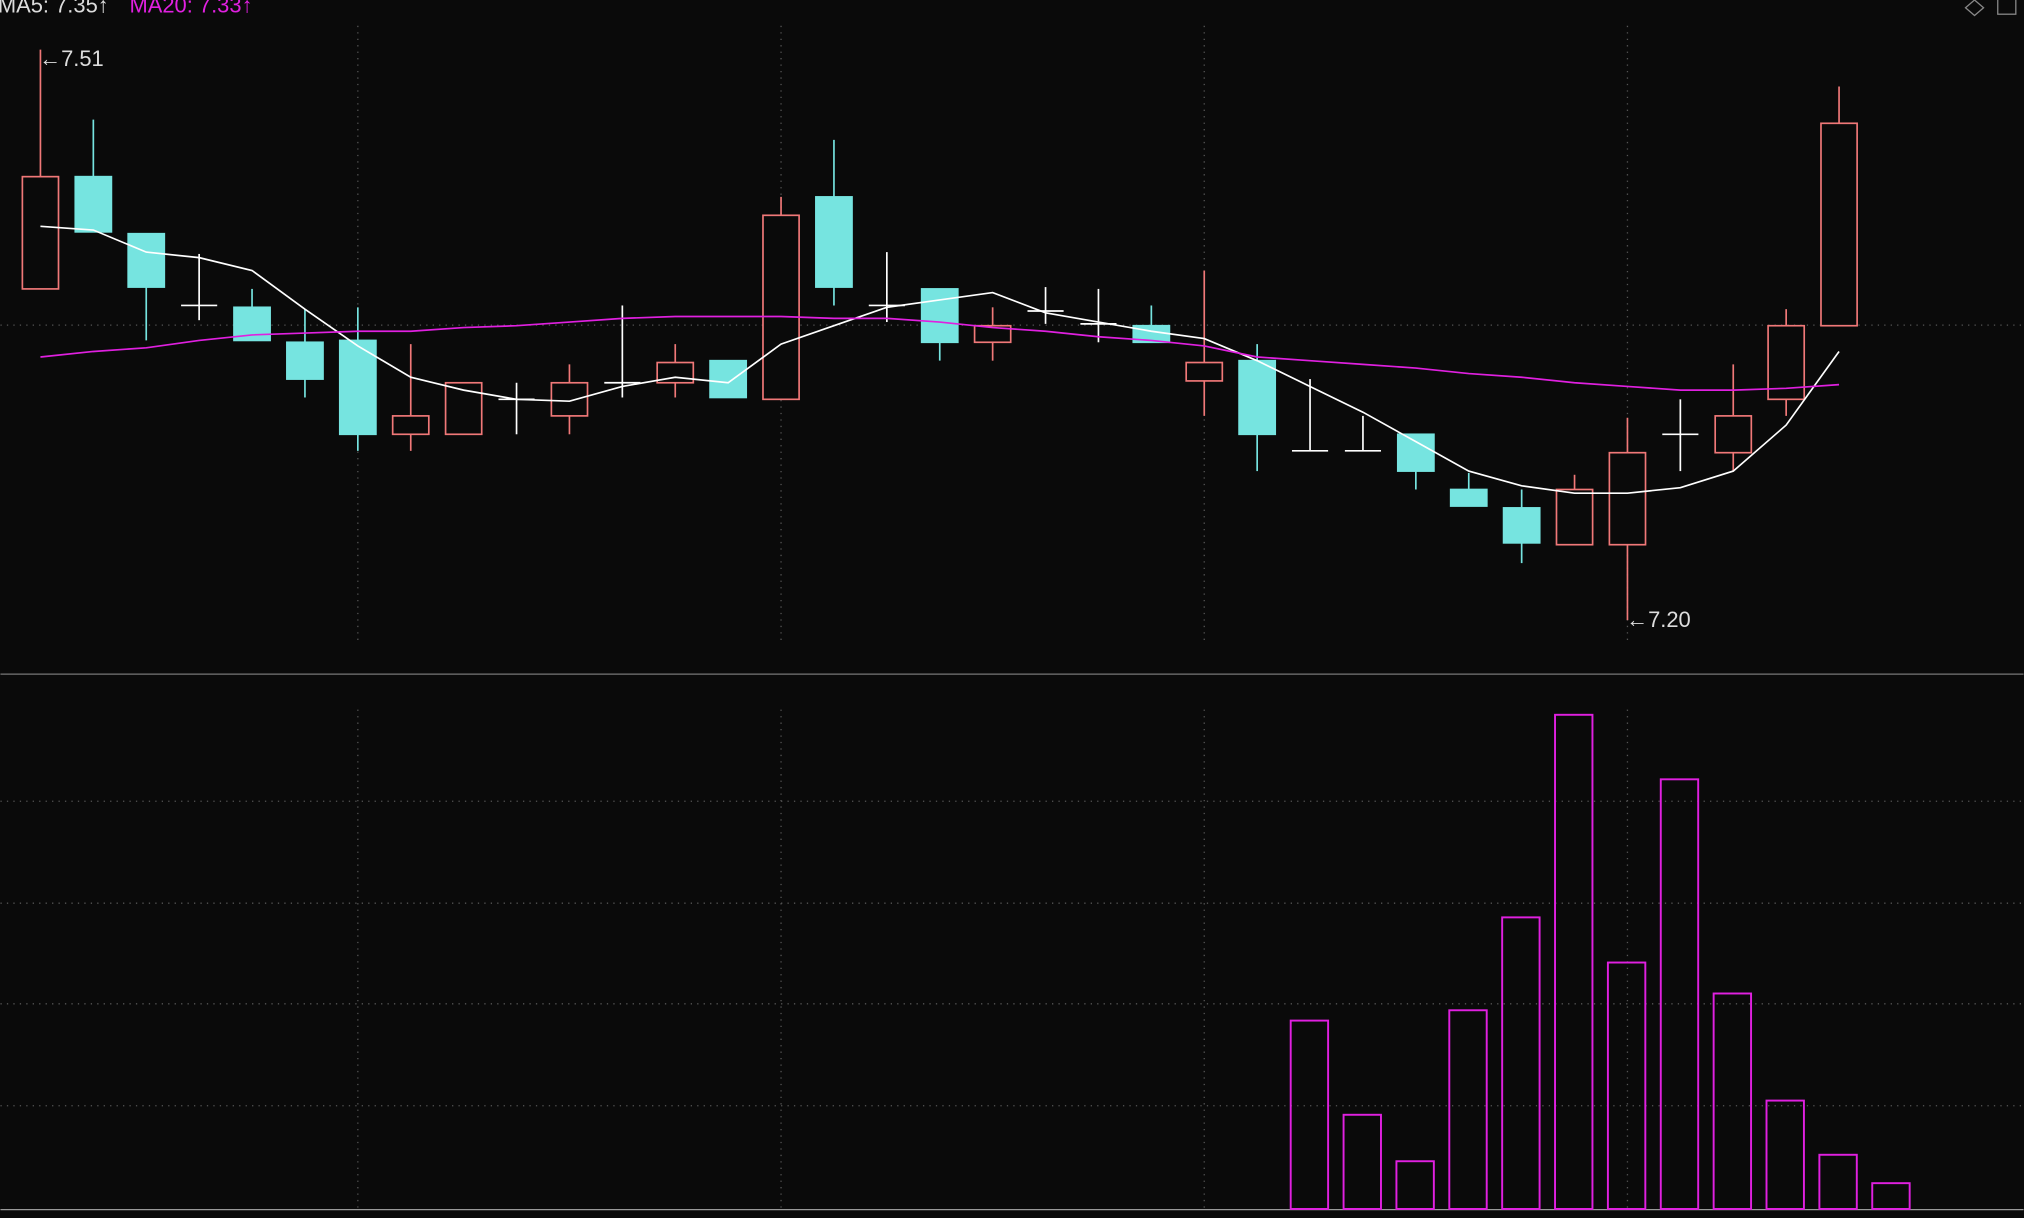 The height and width of the screenshot is (1218, 2024). Describe the element at coordinates (940, 353) in the screenshot. I see `ma-line` at that location.